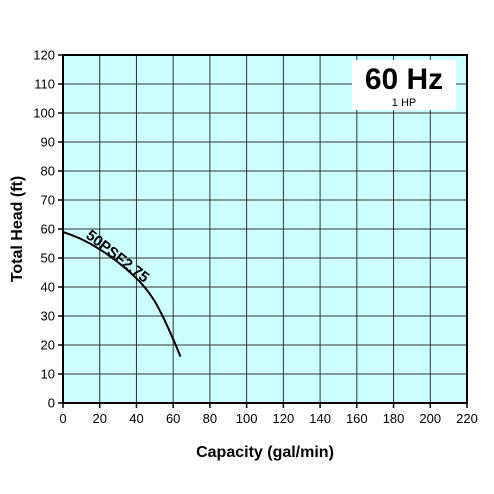  What do you see at coordinates (210, 418) in the screenshot?
I see `x-tick-label: 80` at bounding box center [210, 418].